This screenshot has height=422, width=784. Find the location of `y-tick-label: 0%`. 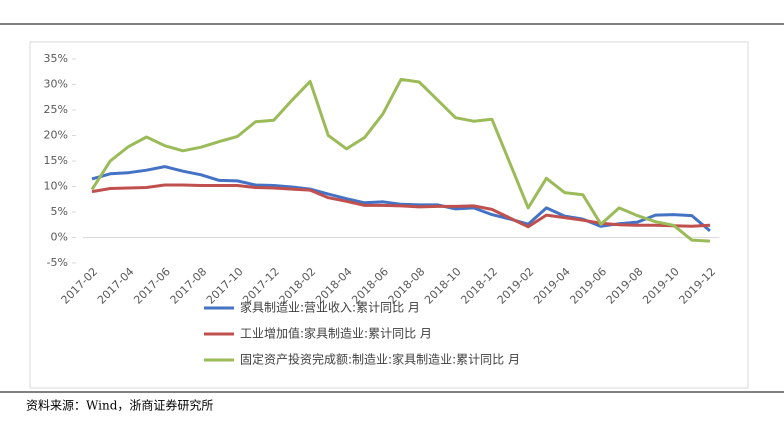

y-tick-label: 0% is located at coordinates (59, 237).